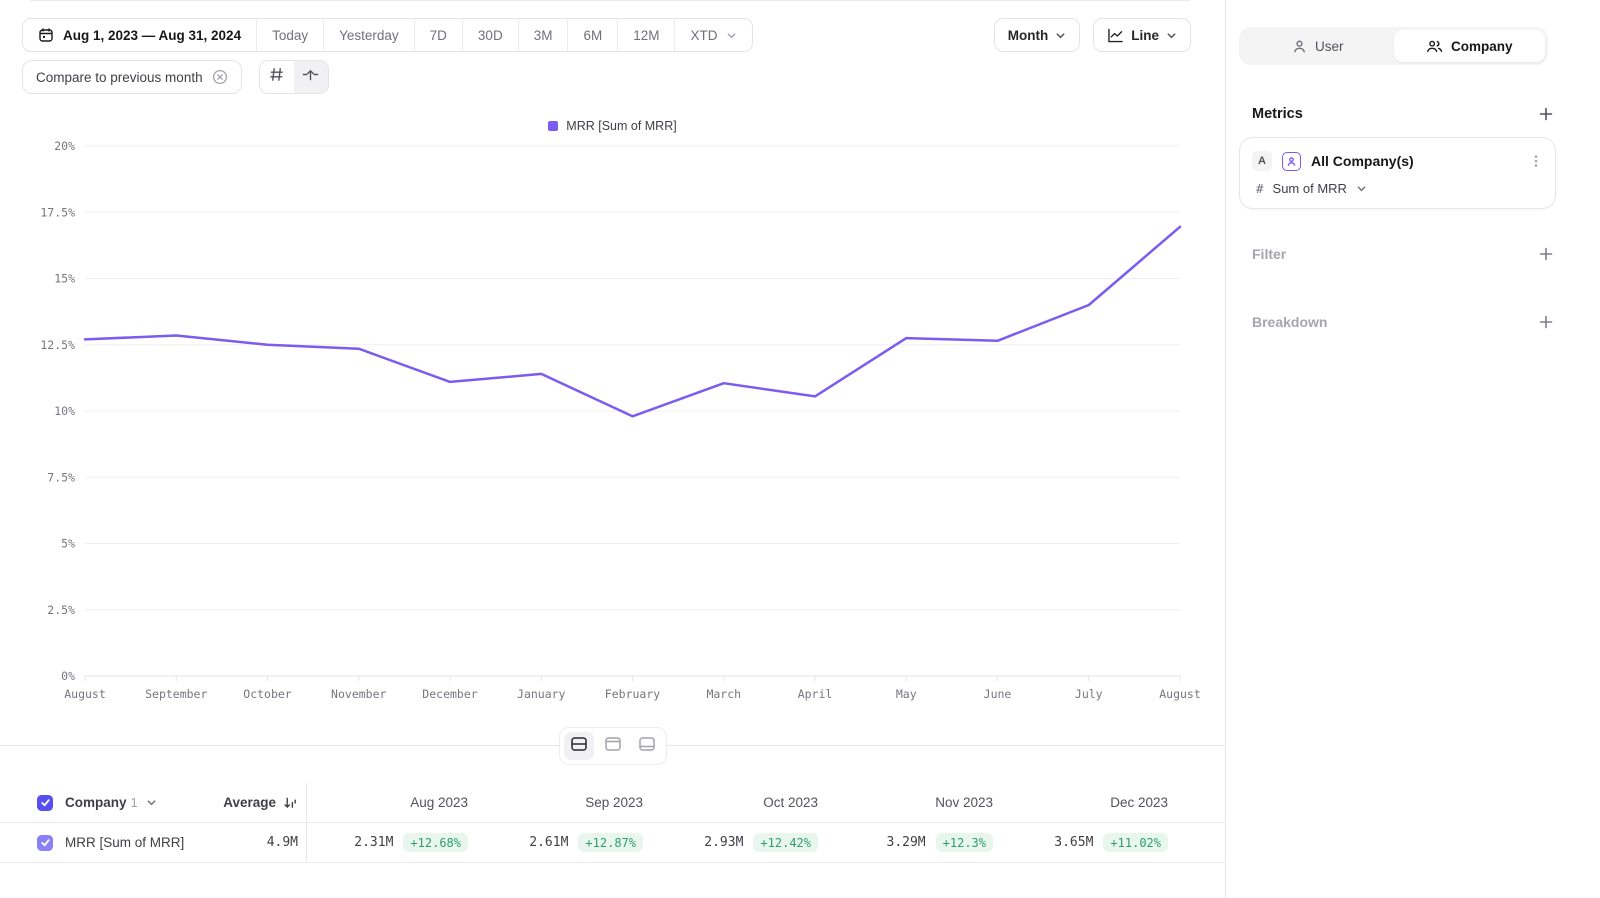 The width and height of the screenshot is (1600, 898). What do you see at coordinates (64, 411) in the screenshot?
I see `svg-text: 10%` at bounding box center [64, 411].